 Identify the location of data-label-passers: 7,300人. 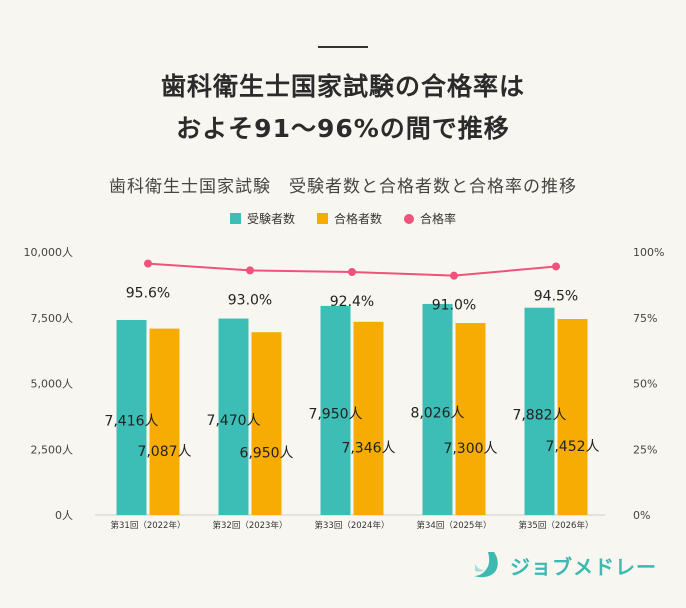
(470, 449).